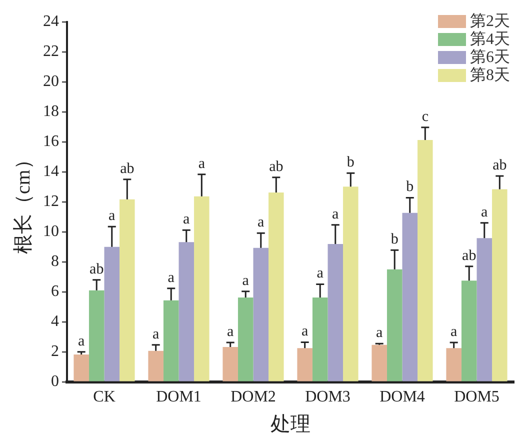 The height and width of the screenshot is (445, 528). I want to click on x-tick-label: DOM4, so click(402, 397).